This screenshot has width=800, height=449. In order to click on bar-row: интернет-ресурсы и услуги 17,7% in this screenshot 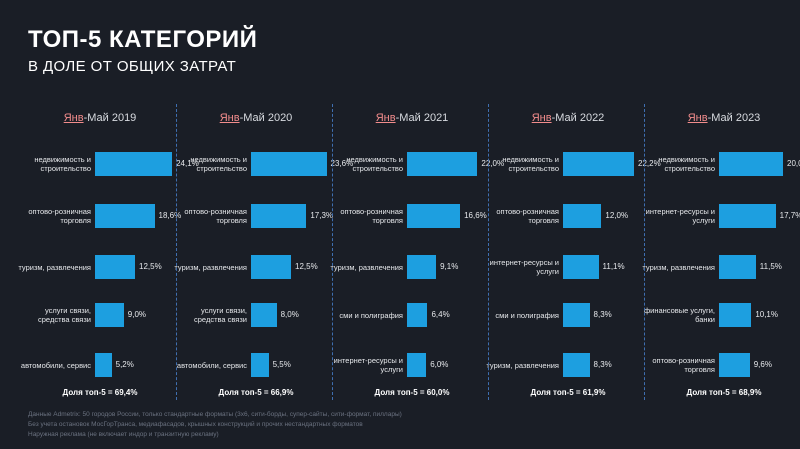, I will do `click(723, 216)`.